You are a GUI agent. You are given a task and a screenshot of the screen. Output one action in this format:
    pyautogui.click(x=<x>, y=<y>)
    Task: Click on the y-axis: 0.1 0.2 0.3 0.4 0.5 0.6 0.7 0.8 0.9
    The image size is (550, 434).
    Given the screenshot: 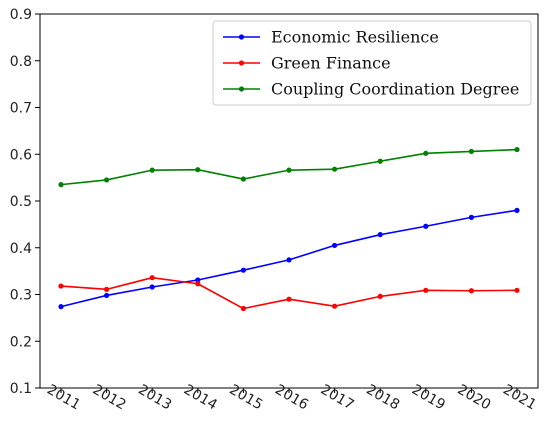 What is the action you would take?
    pyautogui.click(x=25, y=202)
    